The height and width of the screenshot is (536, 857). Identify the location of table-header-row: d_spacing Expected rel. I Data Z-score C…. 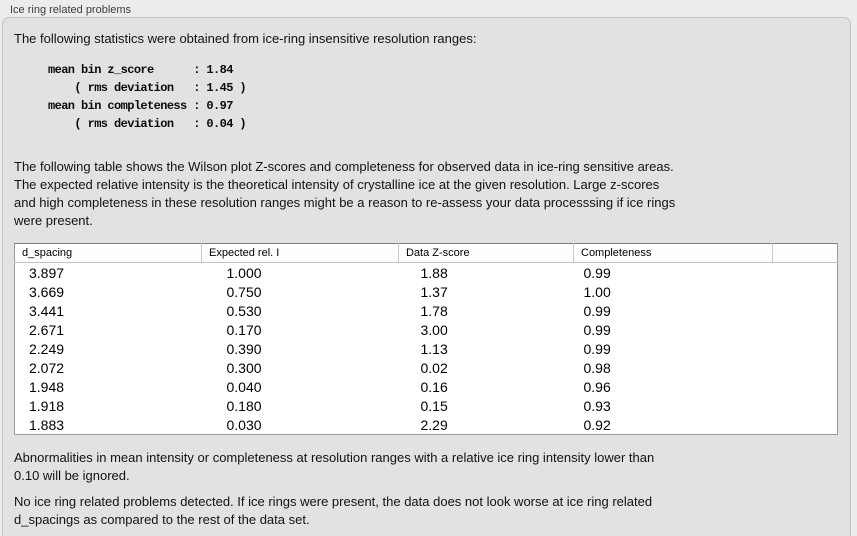
(426, 253).